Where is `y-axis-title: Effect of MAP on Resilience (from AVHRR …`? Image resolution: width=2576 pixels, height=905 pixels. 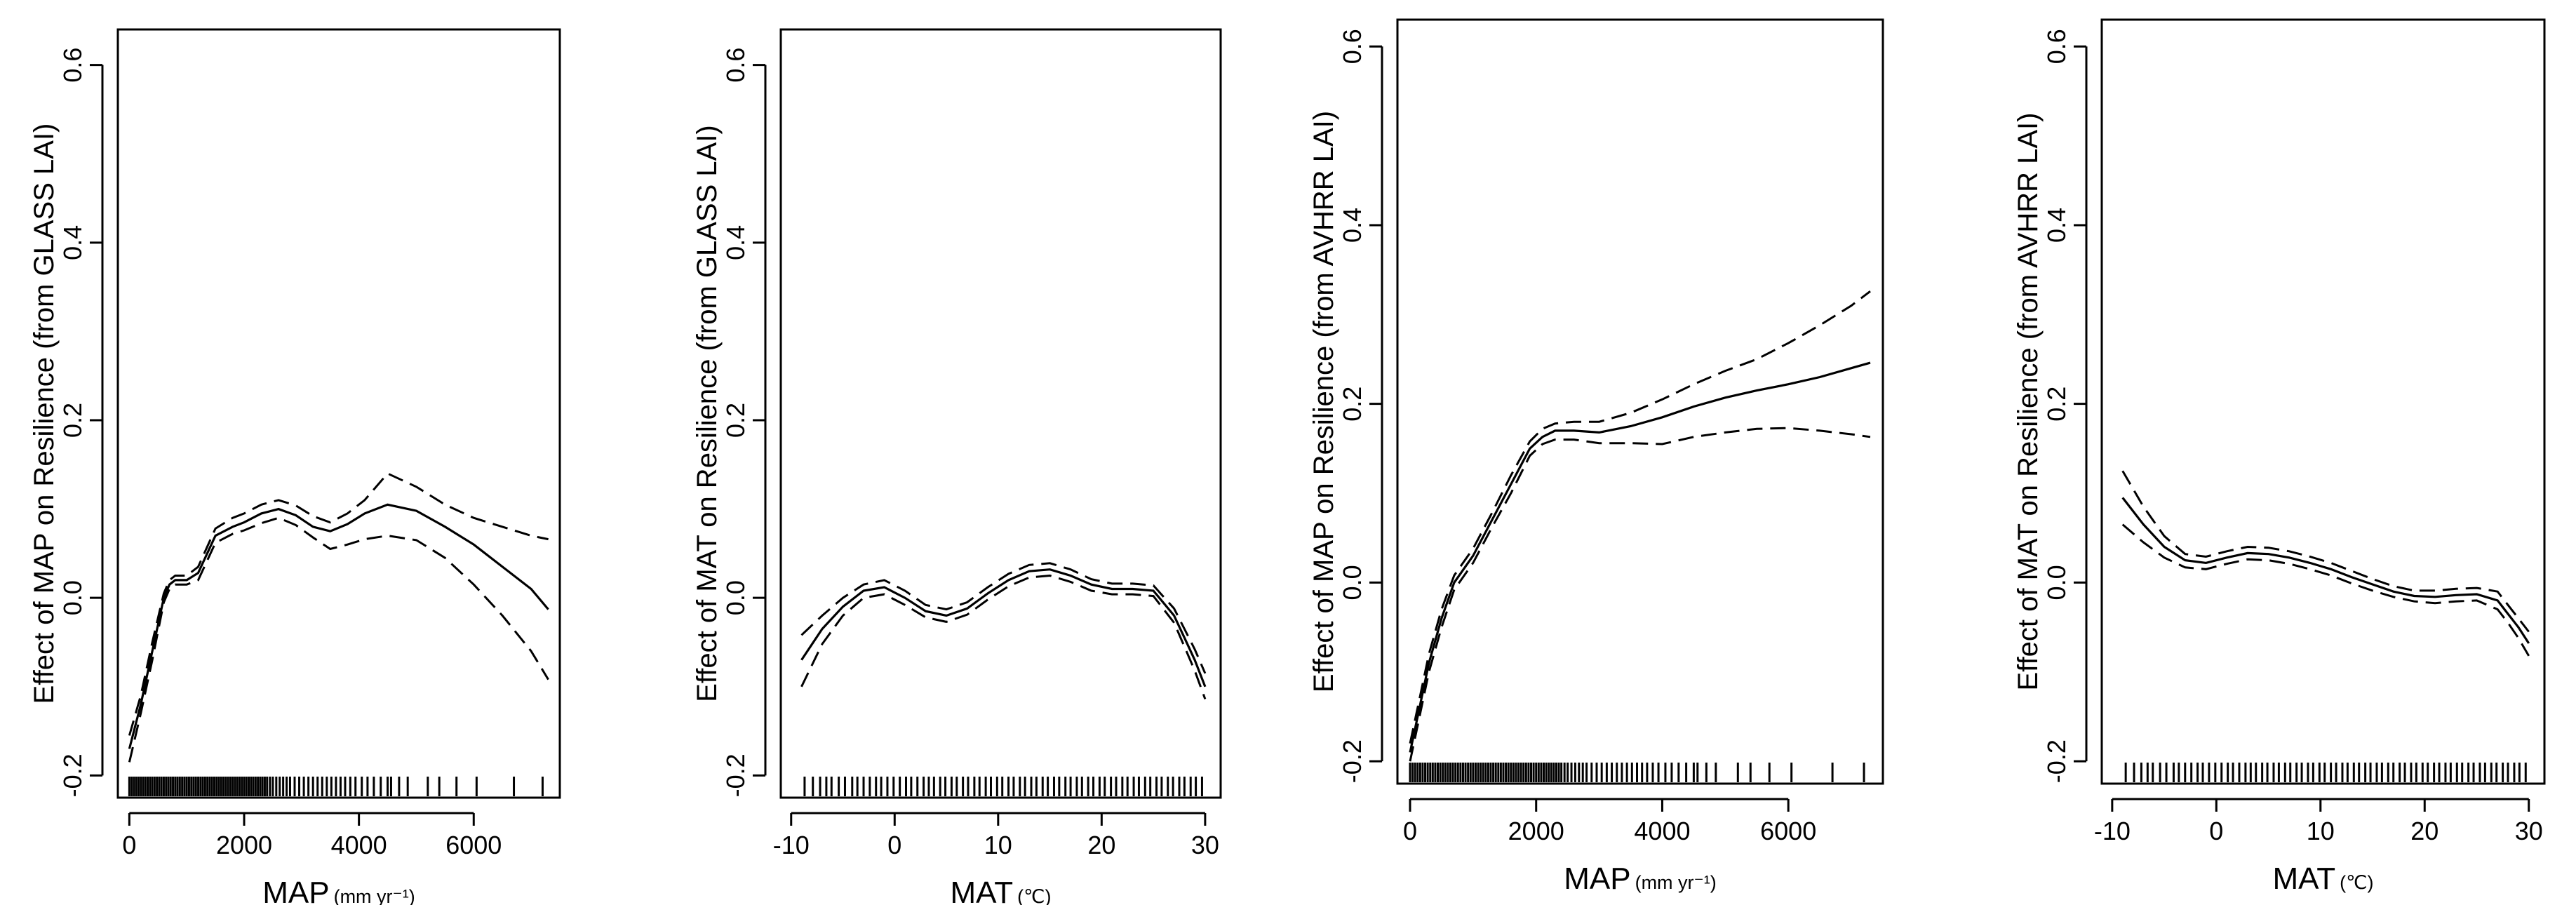 y-axis-title: Effect of MAP on Resilience (from AVHRR … is located at coordinates (1323, 401).